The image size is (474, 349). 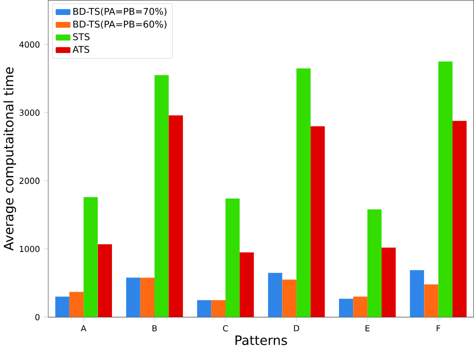 What do you see at coordinates (81, 50) in the screenshot?
I see `legend-label: ATS` at bounding box center [81, 50].